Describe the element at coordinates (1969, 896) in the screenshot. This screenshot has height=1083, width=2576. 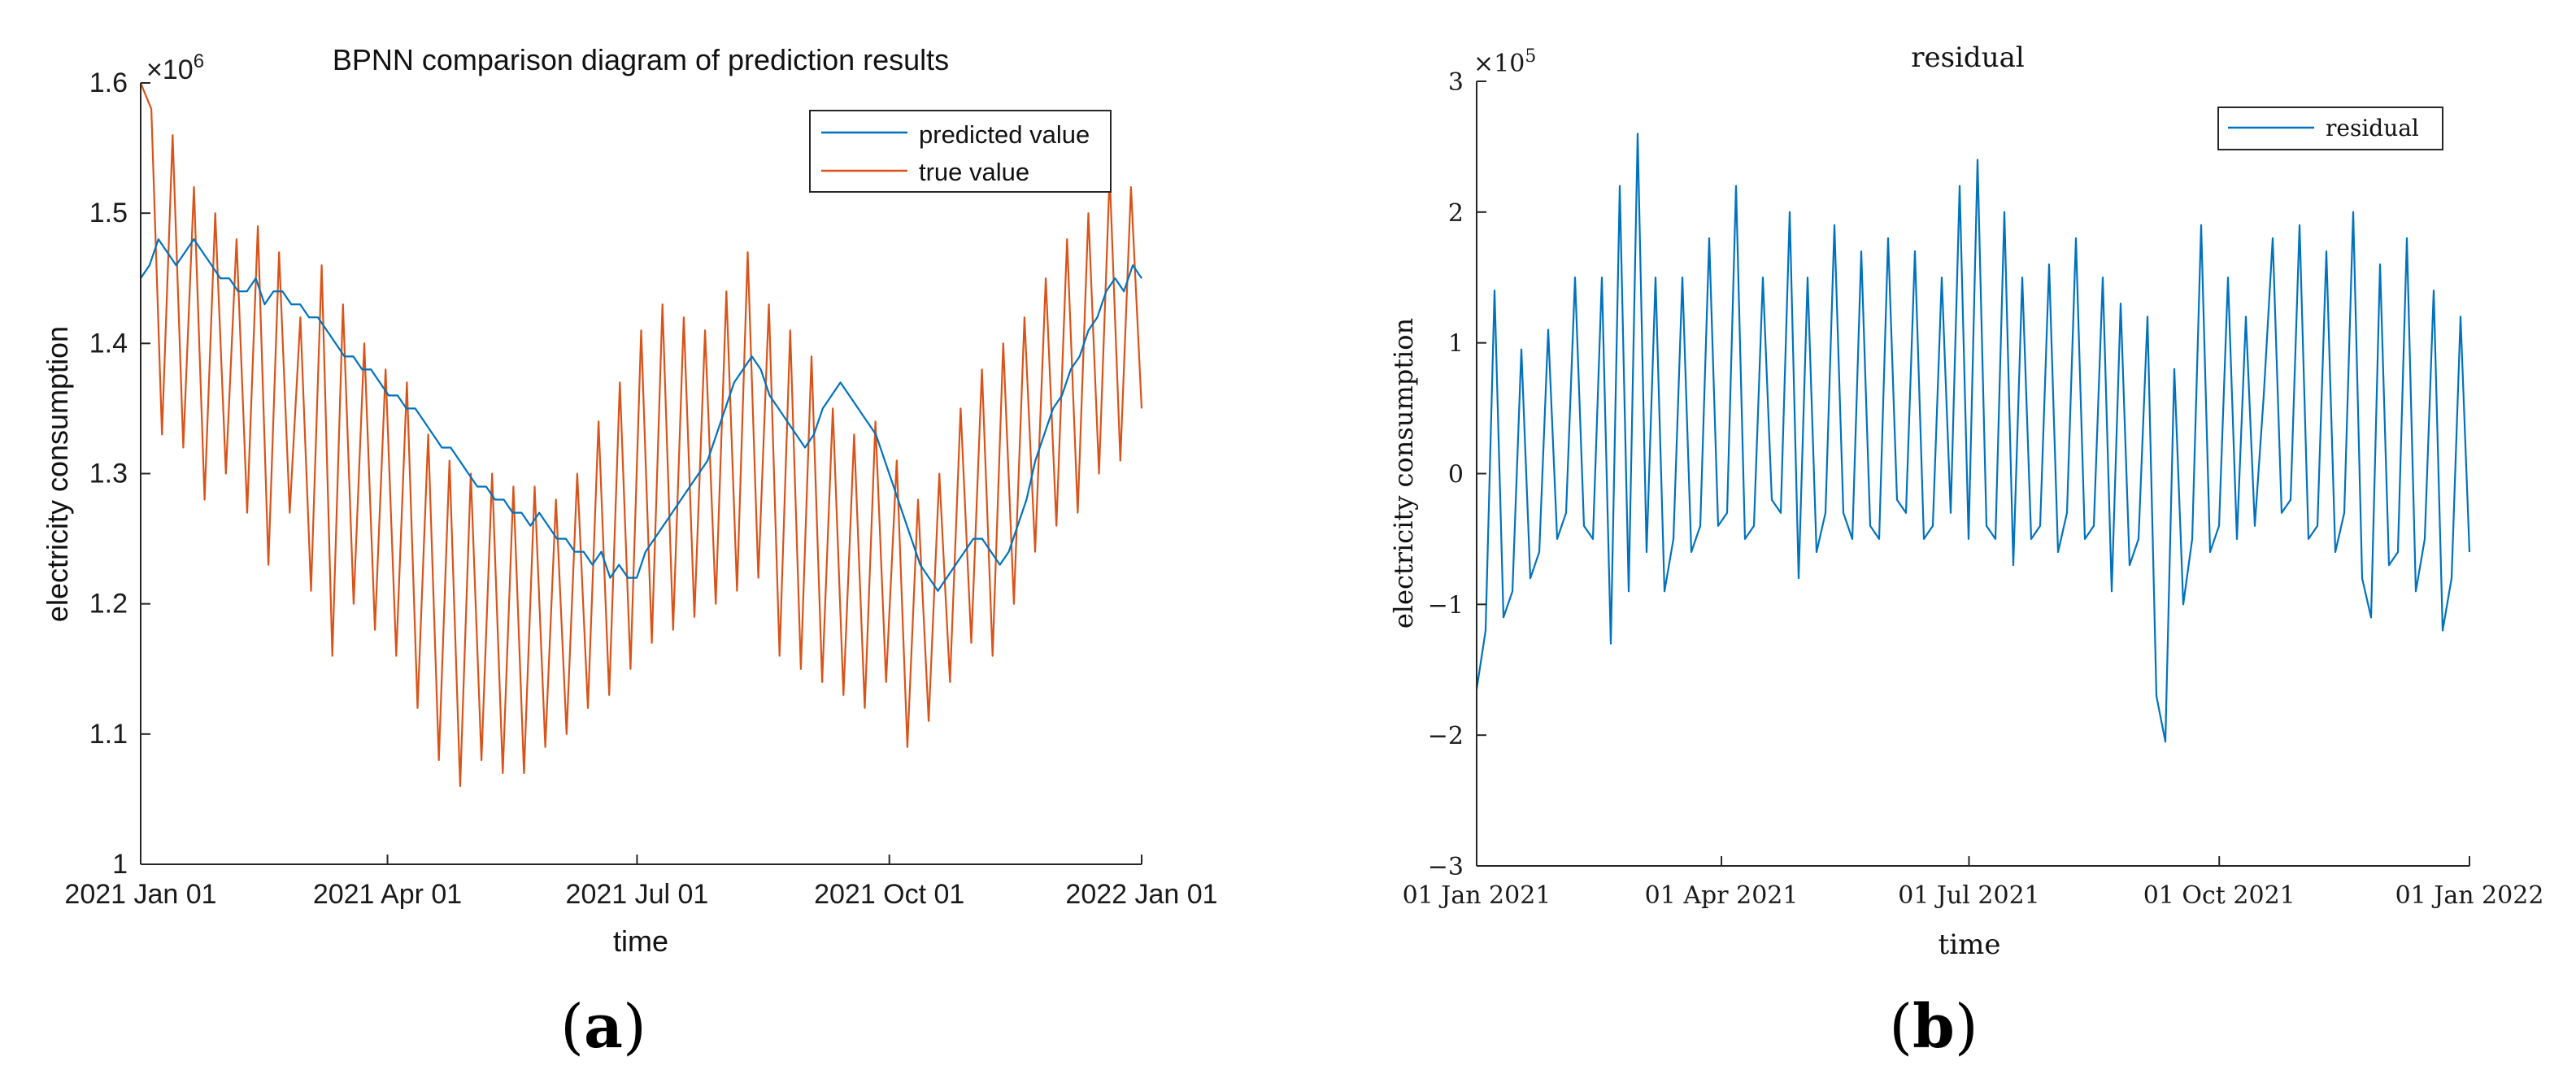
I see `panel-b-x-tick-label: 01 Jul 2021` at that location.